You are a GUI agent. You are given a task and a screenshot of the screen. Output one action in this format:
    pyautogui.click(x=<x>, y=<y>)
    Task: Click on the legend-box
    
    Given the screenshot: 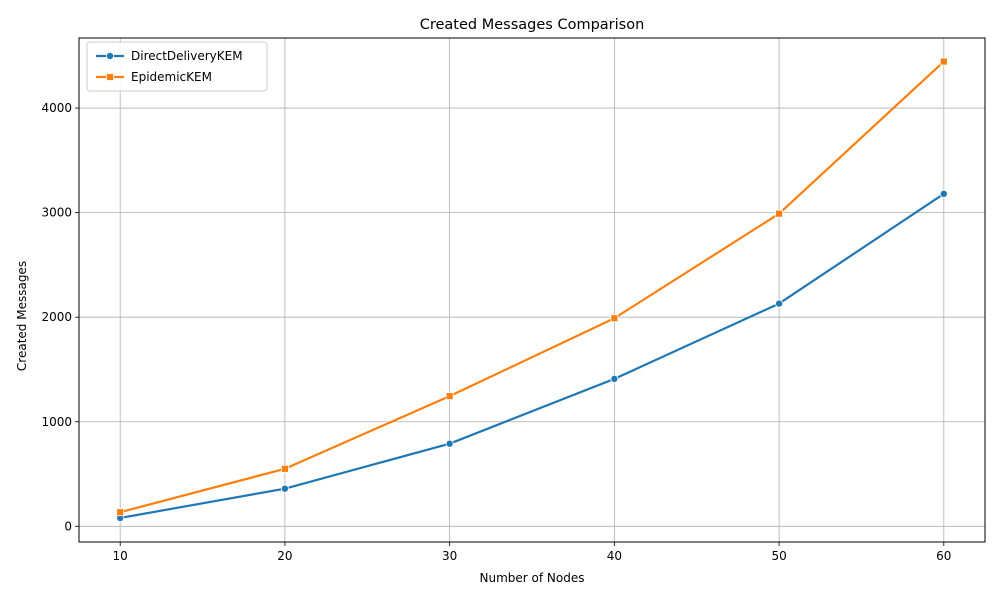 What is the action you would take?
    pyautogui.click(x=177, y=66)
    